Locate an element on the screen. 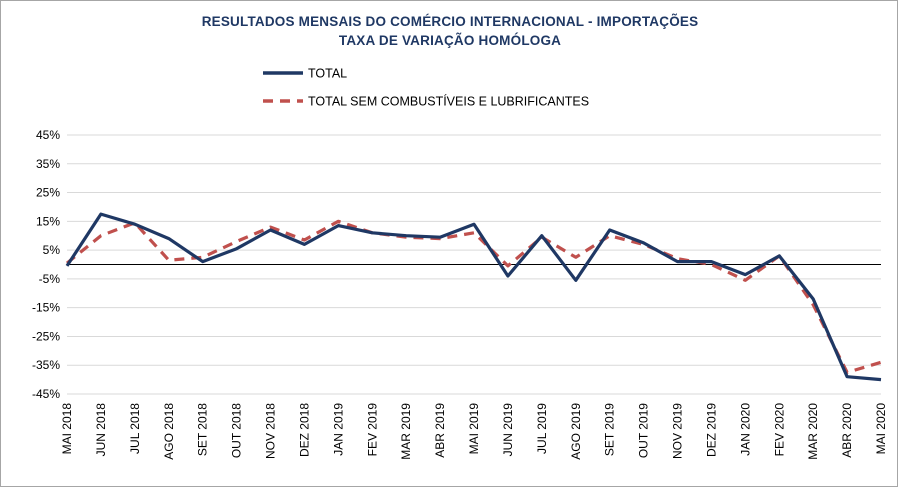 The height and width of the screenshot is (489, 900). x-tick-label: JUL 2019 is located at coordinates (542, 428).